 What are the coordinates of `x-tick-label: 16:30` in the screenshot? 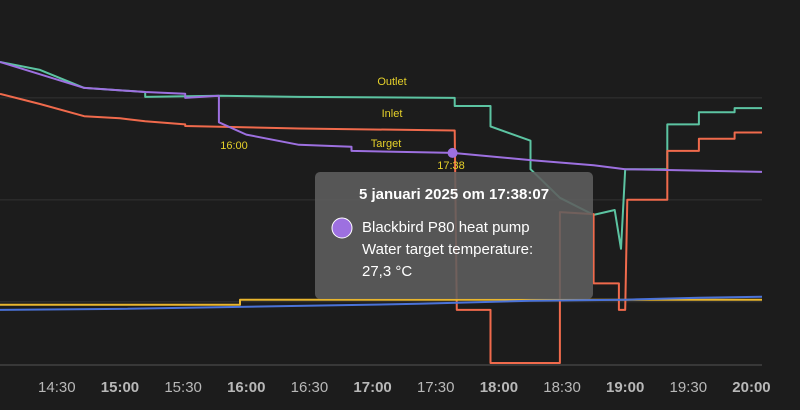 It's located at (310, 387).